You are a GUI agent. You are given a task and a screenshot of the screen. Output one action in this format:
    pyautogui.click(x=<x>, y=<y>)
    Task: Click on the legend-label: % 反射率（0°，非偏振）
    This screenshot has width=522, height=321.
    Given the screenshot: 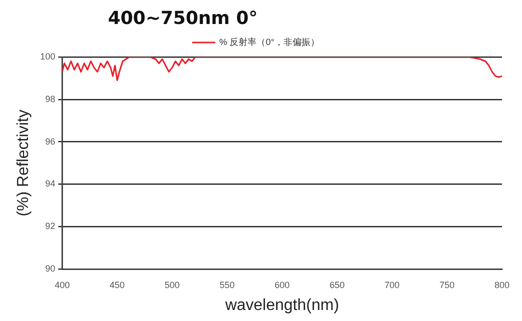 What is the action you would take?
    pyautogui.click(x=269, y=41)
    